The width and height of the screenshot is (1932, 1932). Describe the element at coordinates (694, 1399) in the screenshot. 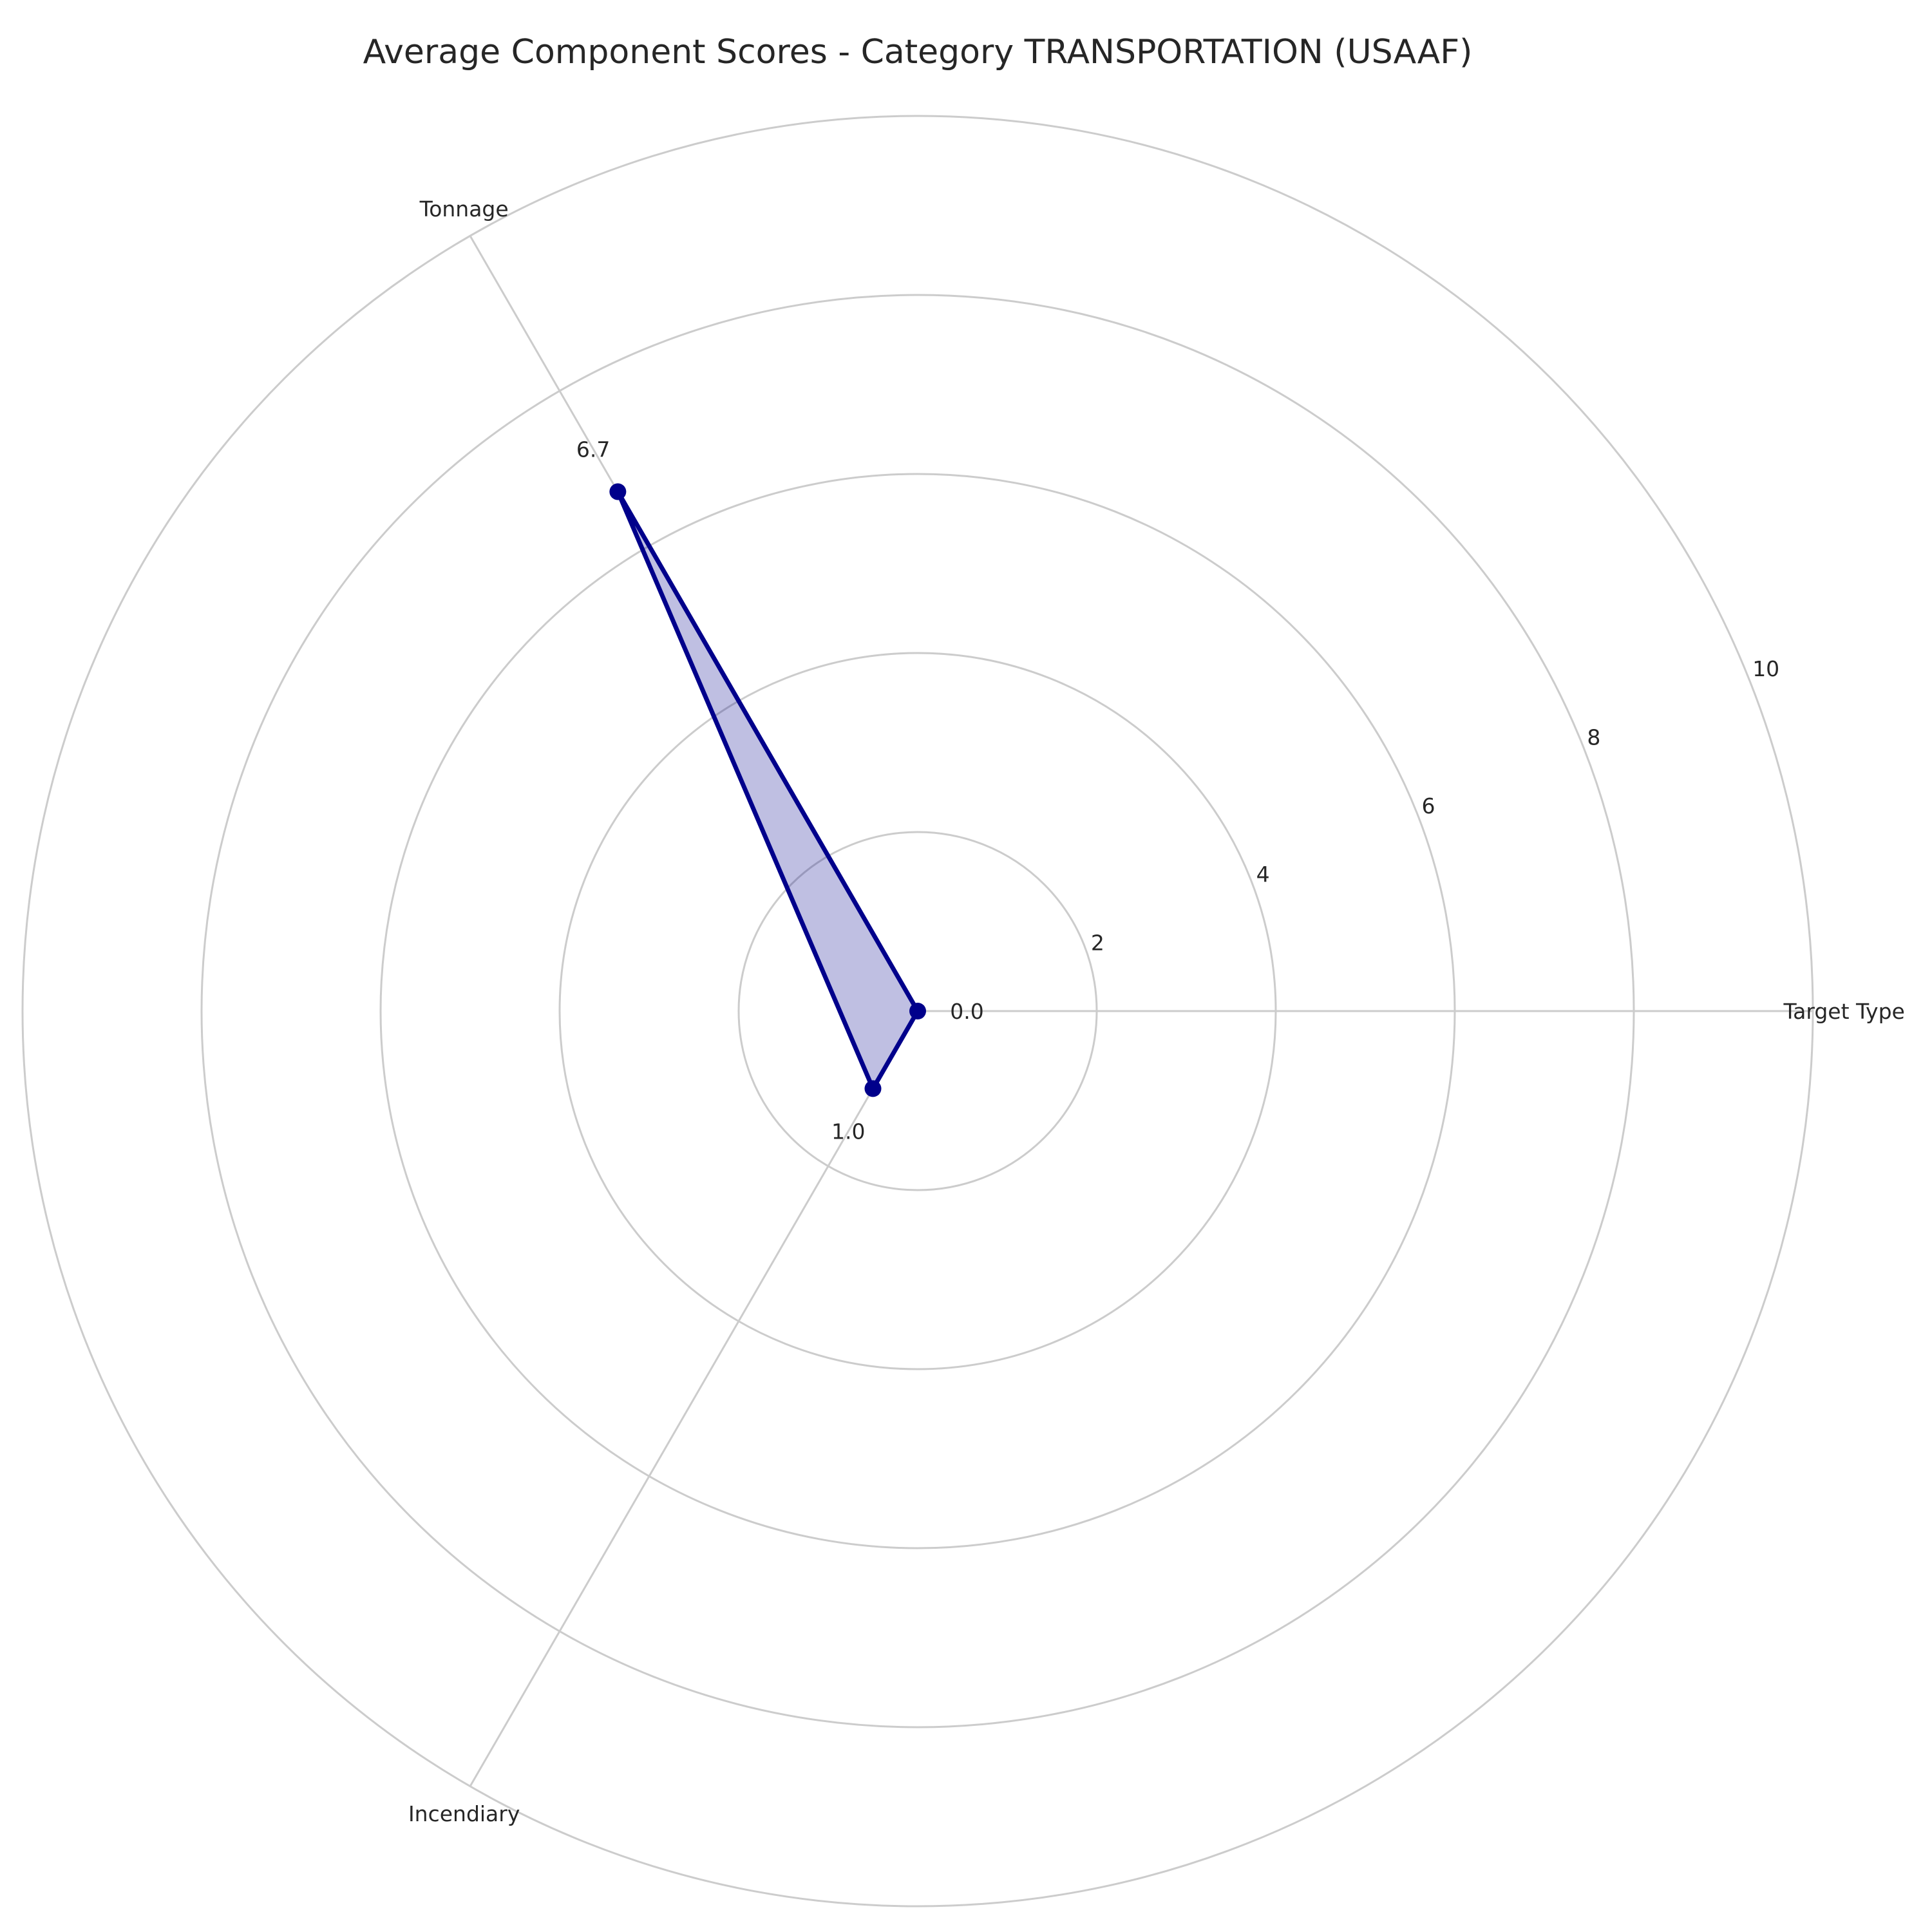

I see `spoke-incendiary` at that location.